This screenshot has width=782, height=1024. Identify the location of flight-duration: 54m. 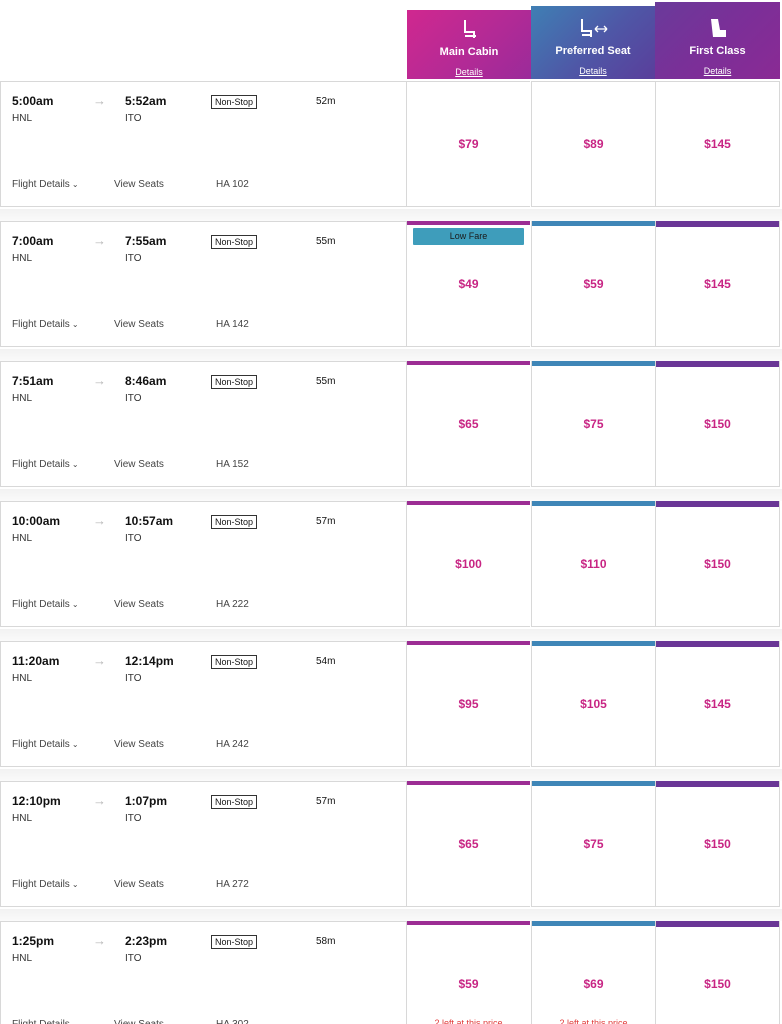
(326, 661).